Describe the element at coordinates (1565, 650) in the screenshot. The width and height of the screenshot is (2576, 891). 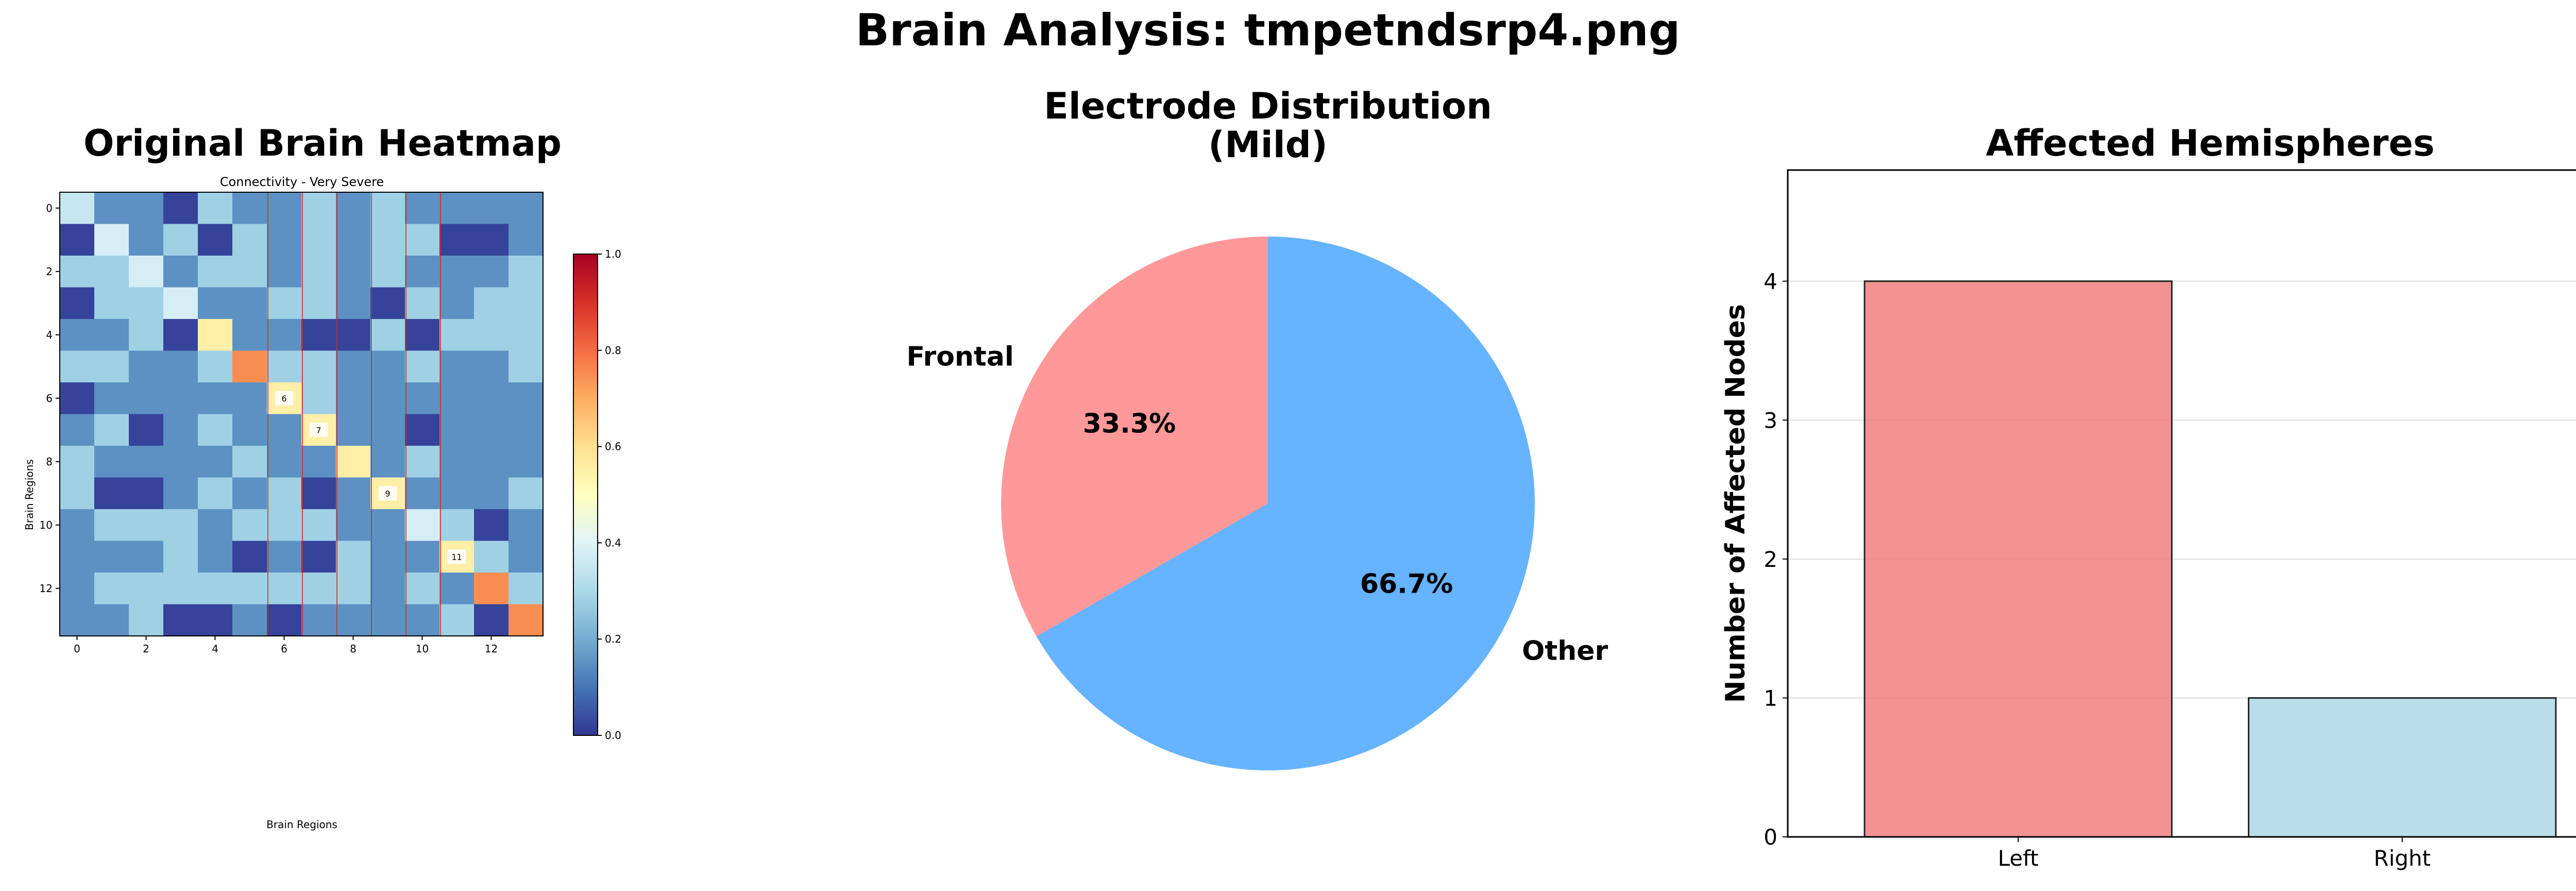
I see `pie-label-other: Other` at that location.